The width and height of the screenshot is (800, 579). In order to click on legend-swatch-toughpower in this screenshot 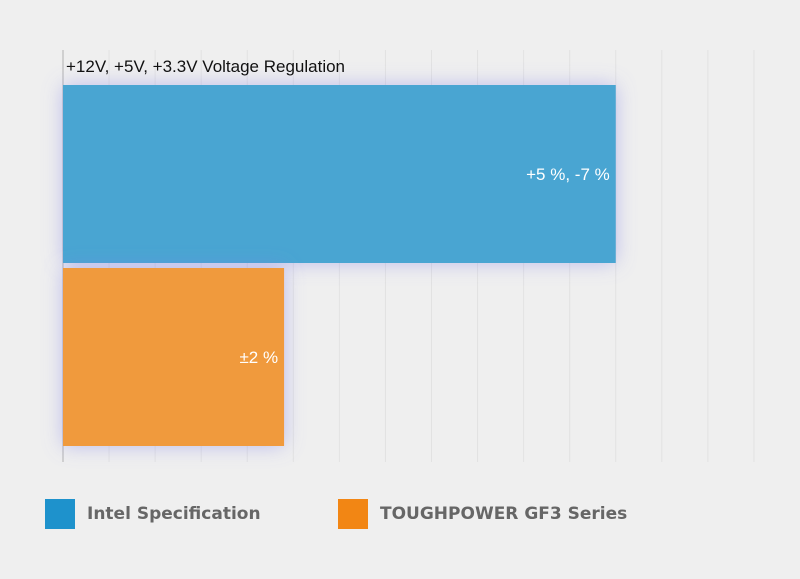, I will do `click(353, 514)`.